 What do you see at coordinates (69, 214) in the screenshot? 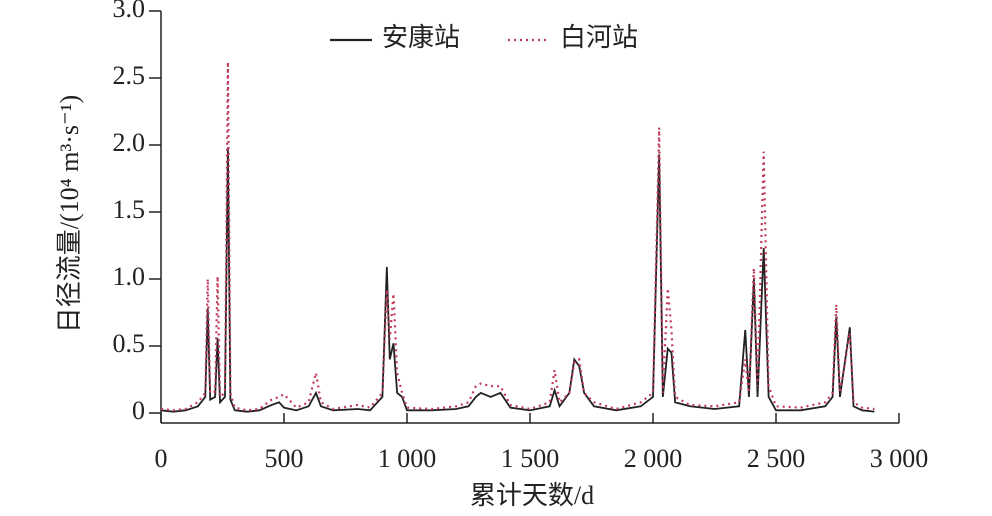
I see `y-axis-label: 日径流量/(10⁴ m³·s⁻¹)` at bounding box center [69, 214].